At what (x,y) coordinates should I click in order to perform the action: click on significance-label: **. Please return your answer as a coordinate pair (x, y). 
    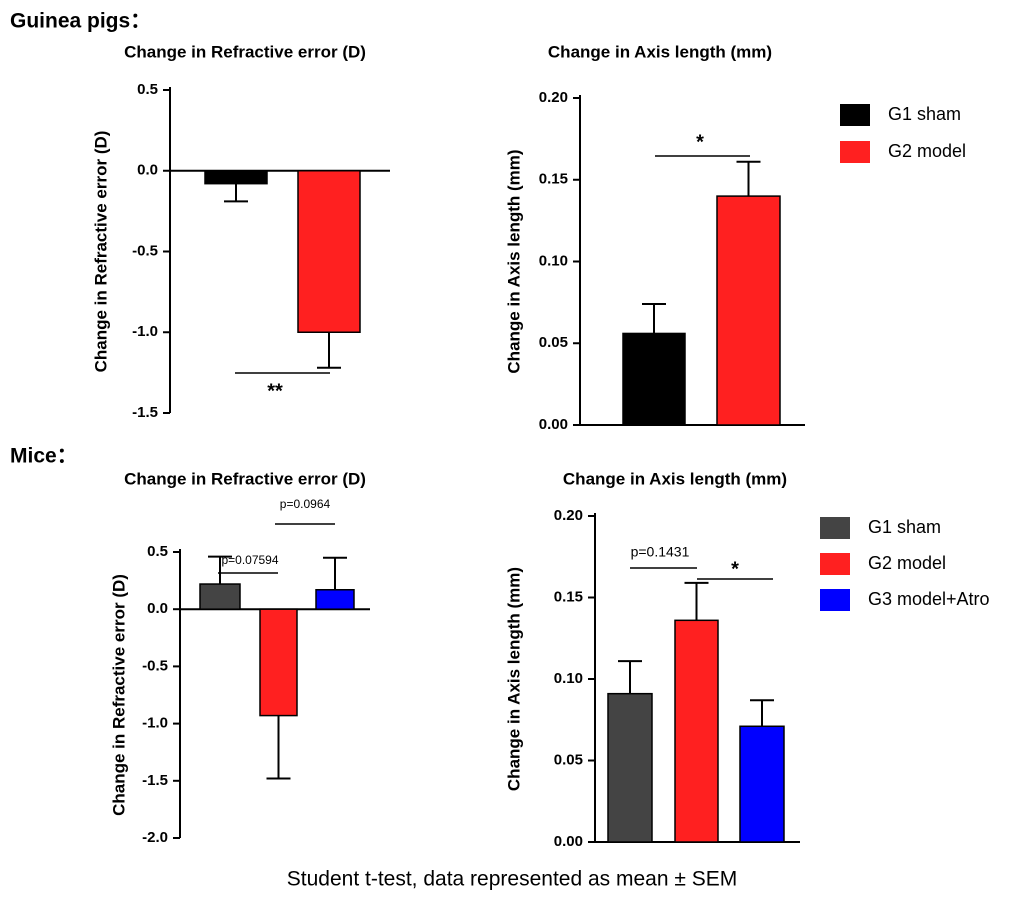
    Looking at the image, I should click on (275, 391).